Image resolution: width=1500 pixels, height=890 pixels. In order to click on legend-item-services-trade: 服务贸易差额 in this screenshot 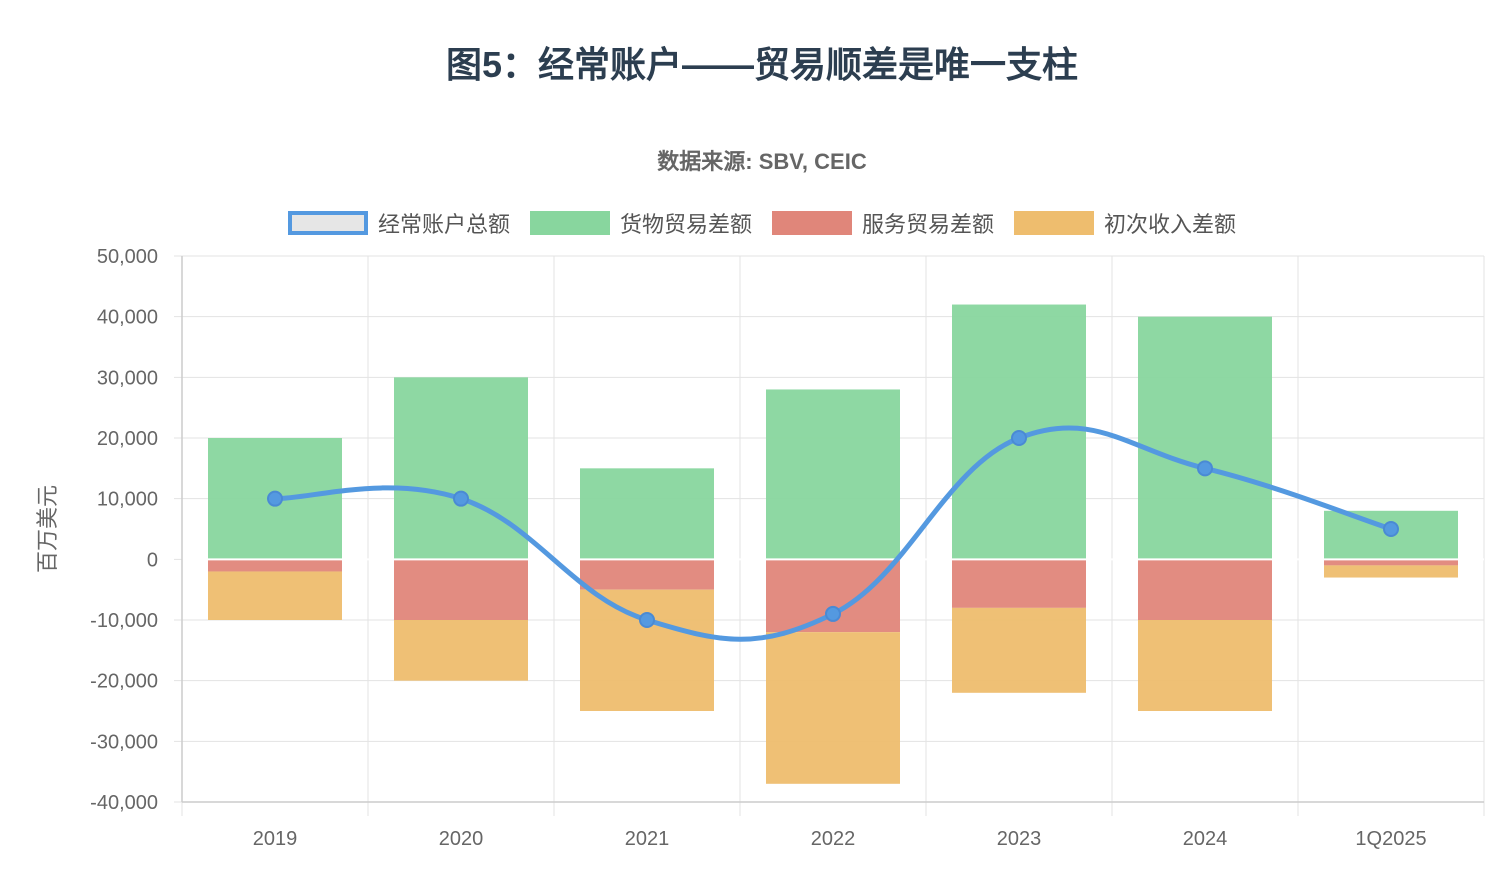, I will do `click(883, 223)`.